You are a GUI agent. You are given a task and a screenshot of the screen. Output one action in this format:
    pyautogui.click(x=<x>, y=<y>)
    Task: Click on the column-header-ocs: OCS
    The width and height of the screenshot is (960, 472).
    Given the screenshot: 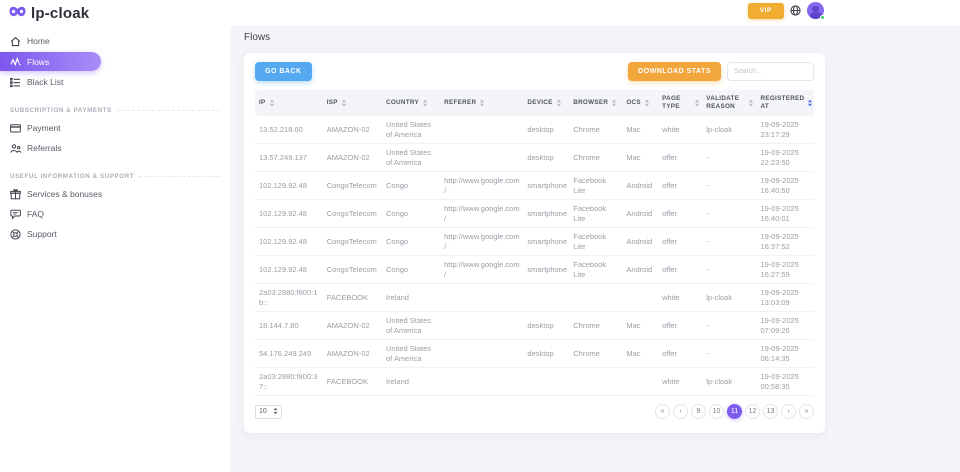 What is the action you would take?
    pyautogui.click(x=641, y=103)
    